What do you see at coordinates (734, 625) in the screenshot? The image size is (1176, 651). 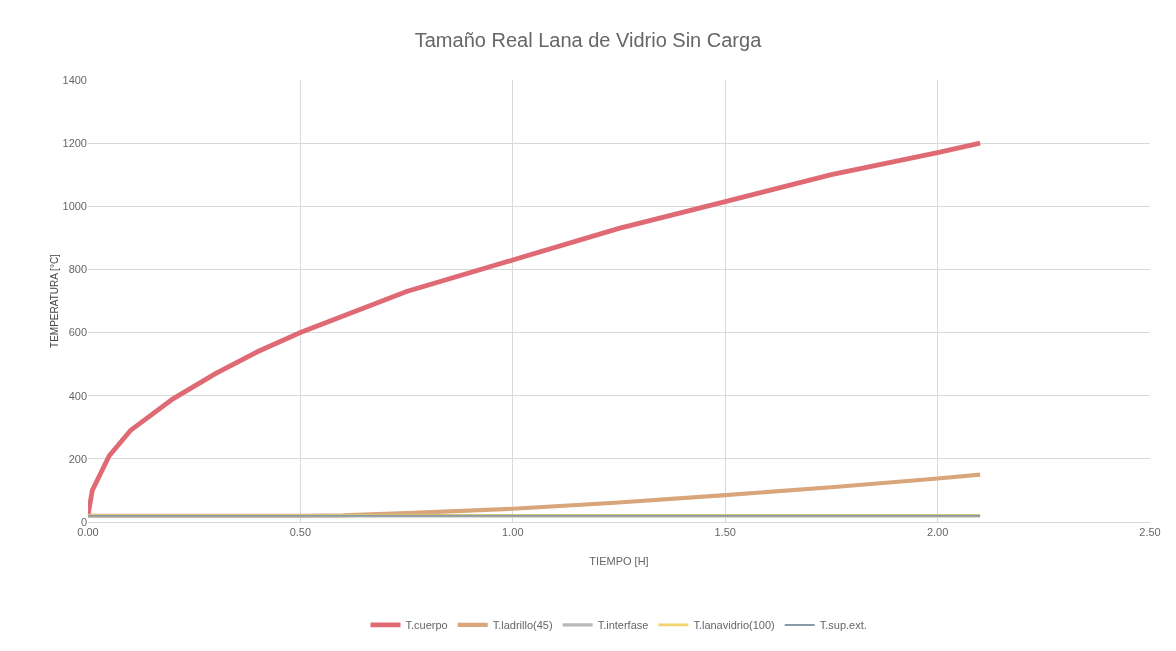 I see `legend-label: T.lanavidrio(100)` at bounding box center [734, 625].